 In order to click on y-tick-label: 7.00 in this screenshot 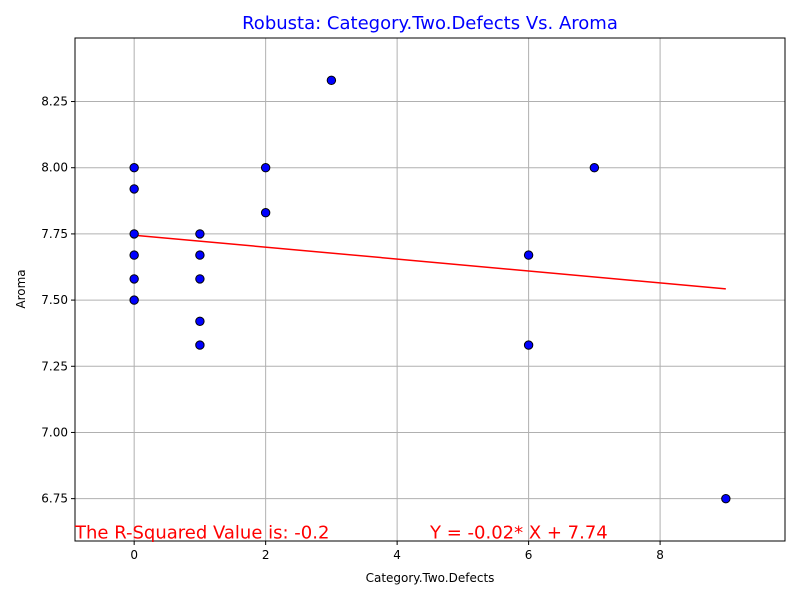, I will do `click(54, 432)`.